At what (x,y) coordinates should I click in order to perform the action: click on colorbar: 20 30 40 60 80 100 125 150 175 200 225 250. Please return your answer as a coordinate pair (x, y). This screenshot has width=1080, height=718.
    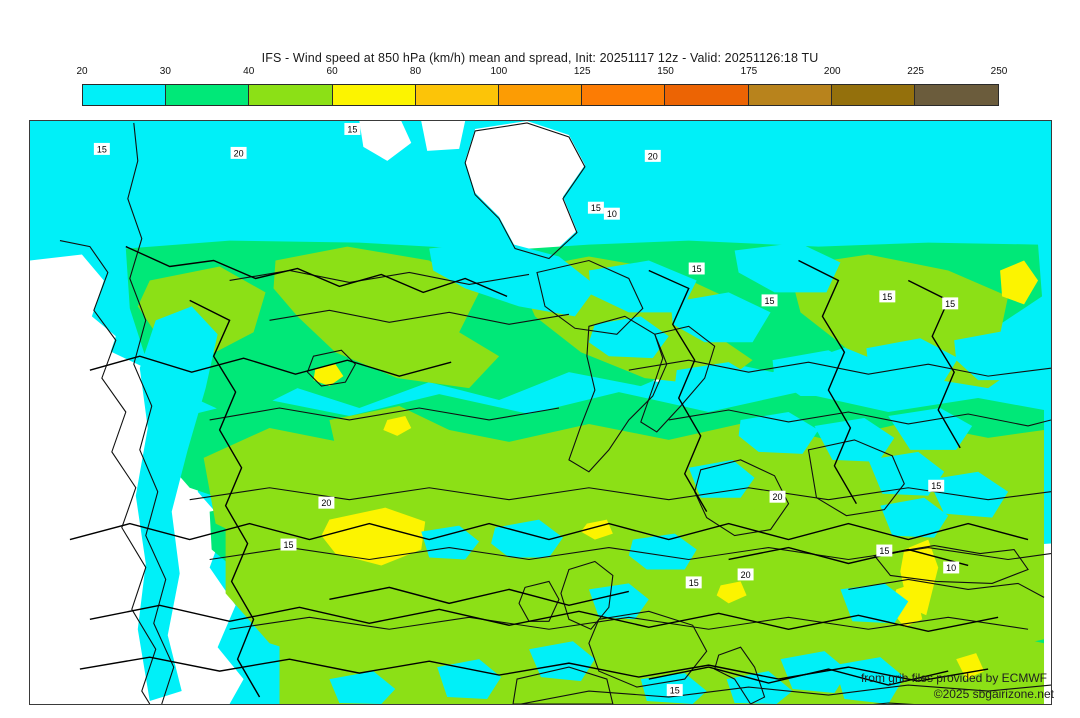
    Looking at the image, I should click on (541, 88).